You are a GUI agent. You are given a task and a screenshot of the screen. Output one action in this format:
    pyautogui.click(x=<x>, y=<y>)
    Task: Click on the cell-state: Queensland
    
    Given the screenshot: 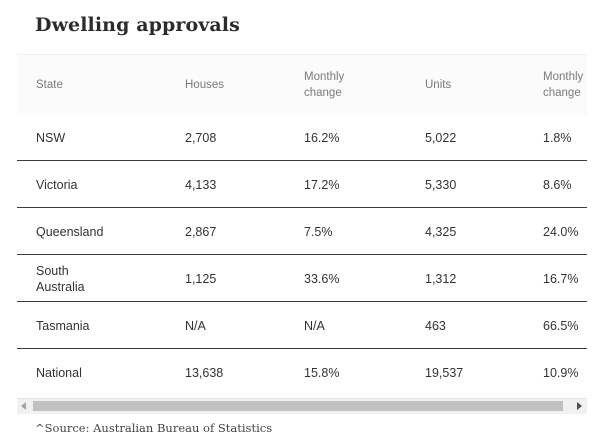 What is the action you would take?
    pyautogui.click(x=70, y=231)
    